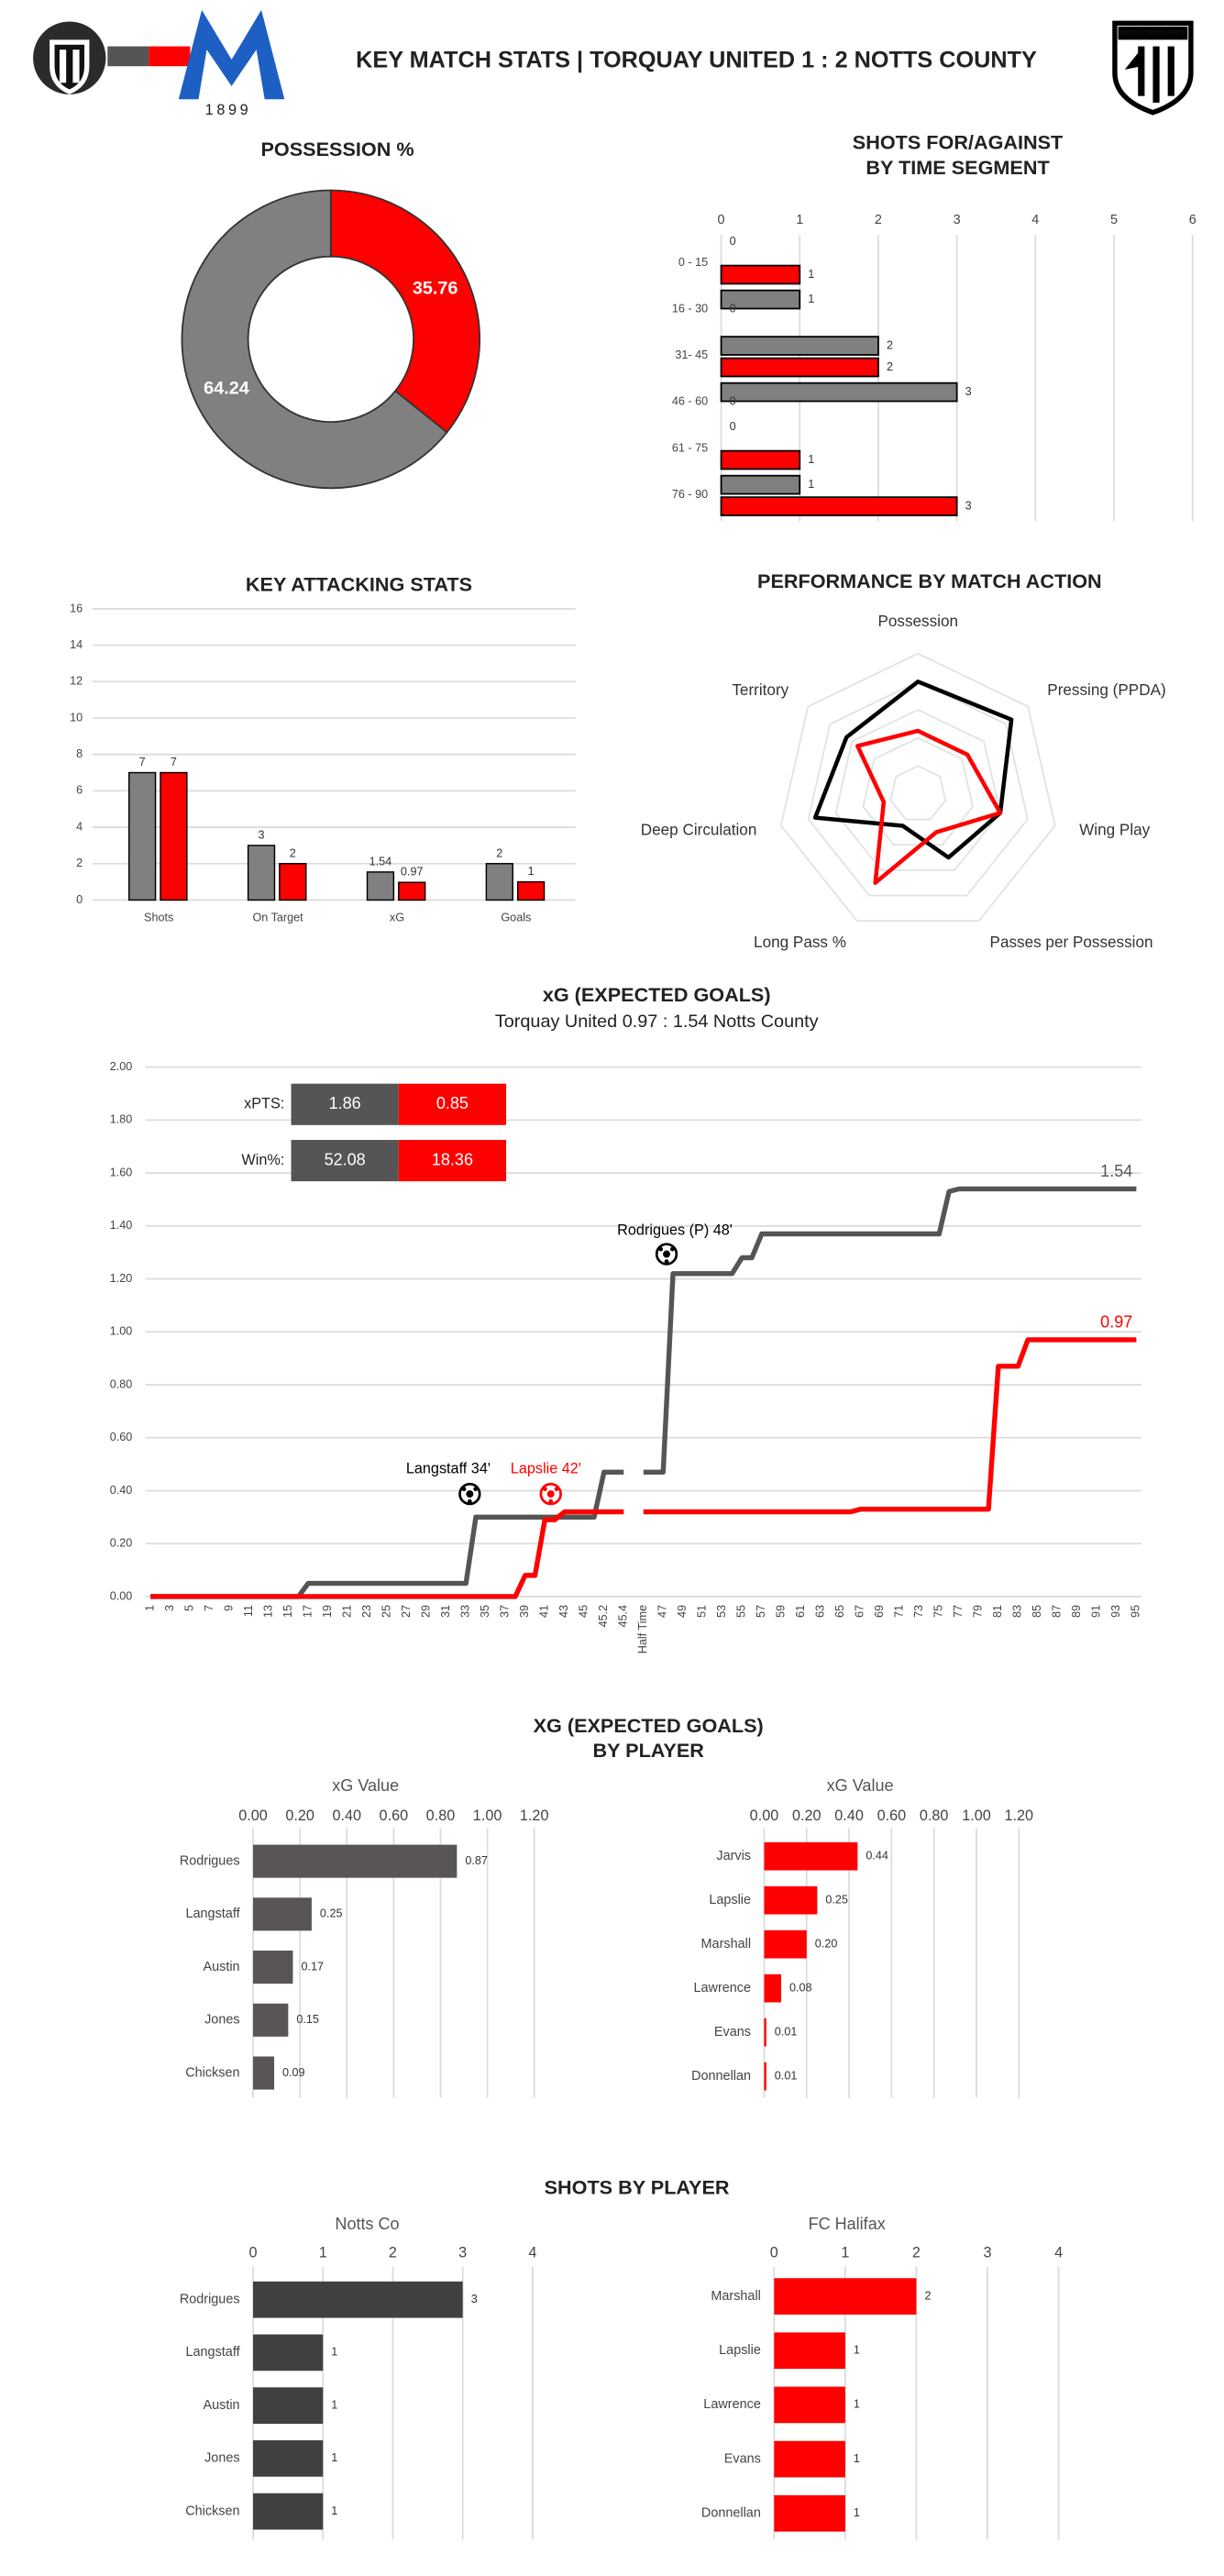 This screenshot has width=1224, height=2576. I want to click on end-label: 1.54, so click(1116, 1171).